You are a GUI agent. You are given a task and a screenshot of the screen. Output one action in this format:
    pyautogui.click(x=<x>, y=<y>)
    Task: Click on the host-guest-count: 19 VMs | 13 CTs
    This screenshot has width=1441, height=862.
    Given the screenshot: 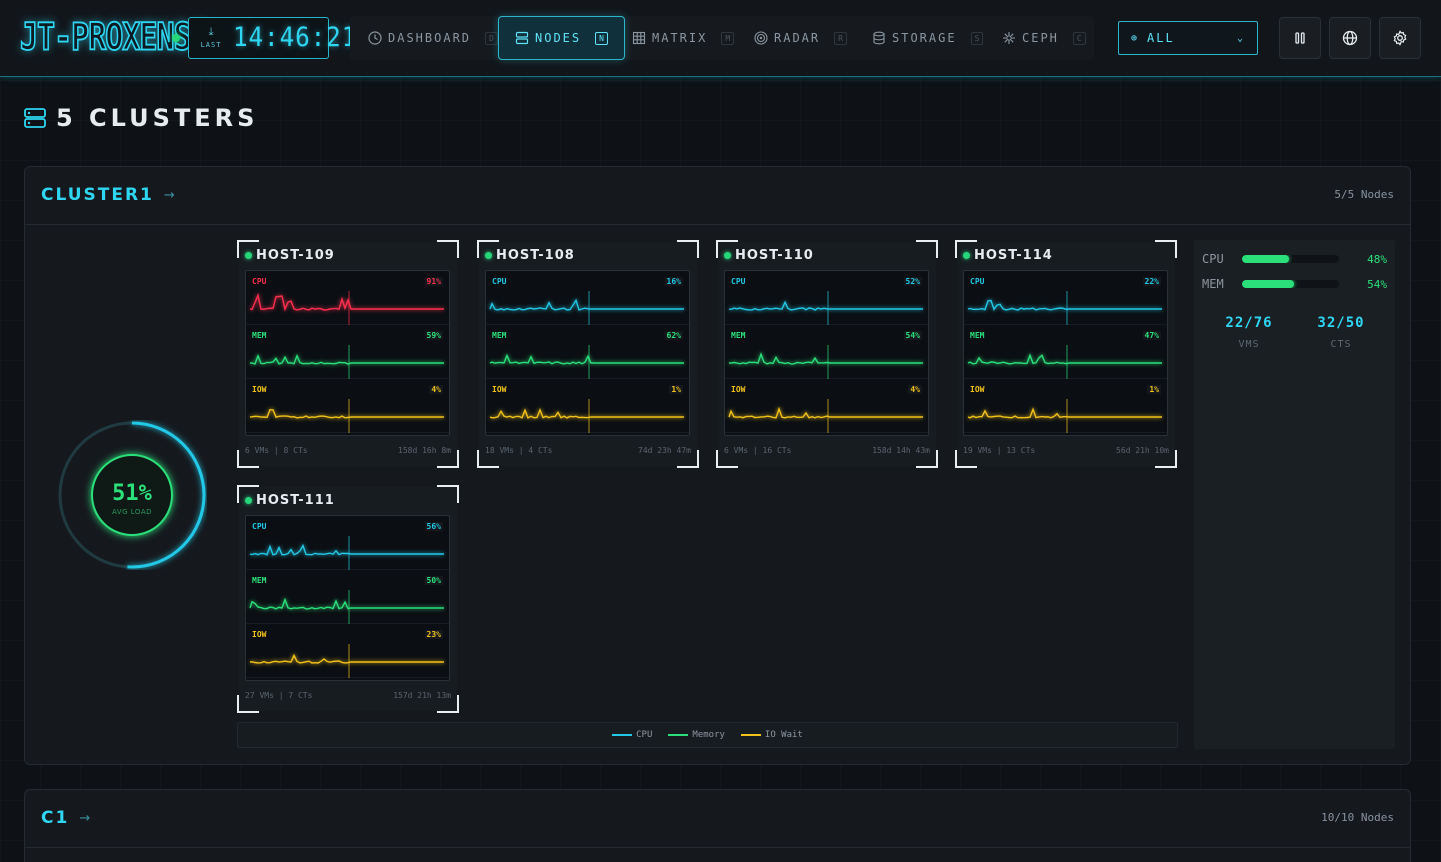 What is the action you would take?
    pyautogui.click(x=999, y=450)
    